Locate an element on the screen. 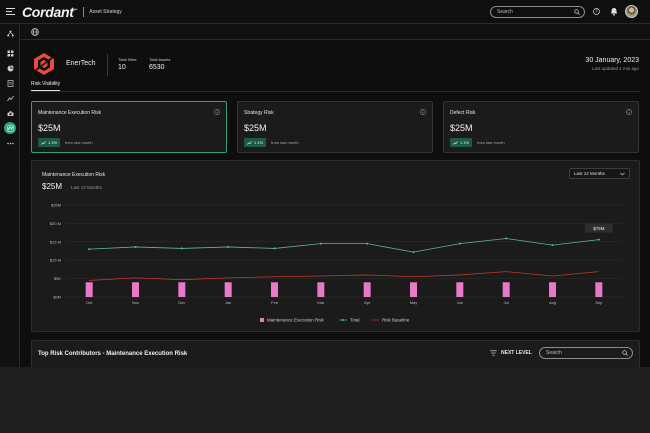 Image resolution: width=650 pixels, height=433 pixels. pie-chart-icon is located at coordinates (10, 68).